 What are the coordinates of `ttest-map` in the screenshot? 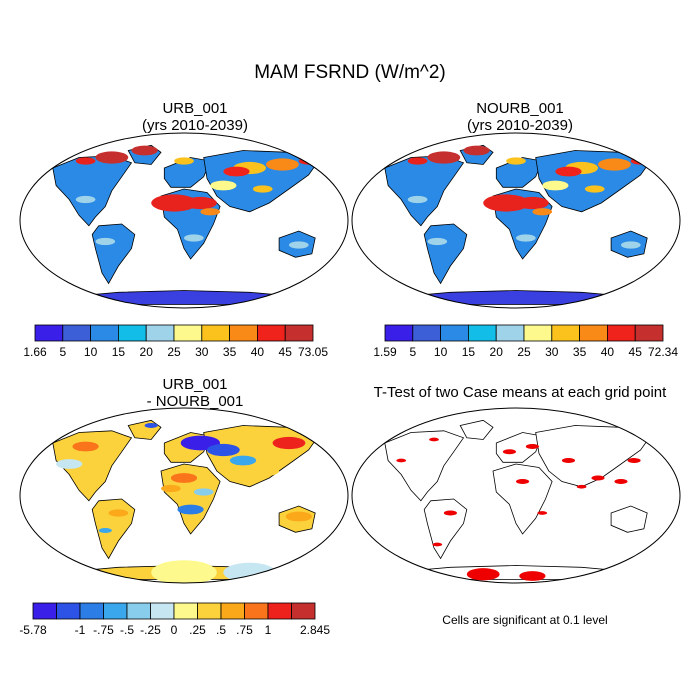 It's located at (516, 495).